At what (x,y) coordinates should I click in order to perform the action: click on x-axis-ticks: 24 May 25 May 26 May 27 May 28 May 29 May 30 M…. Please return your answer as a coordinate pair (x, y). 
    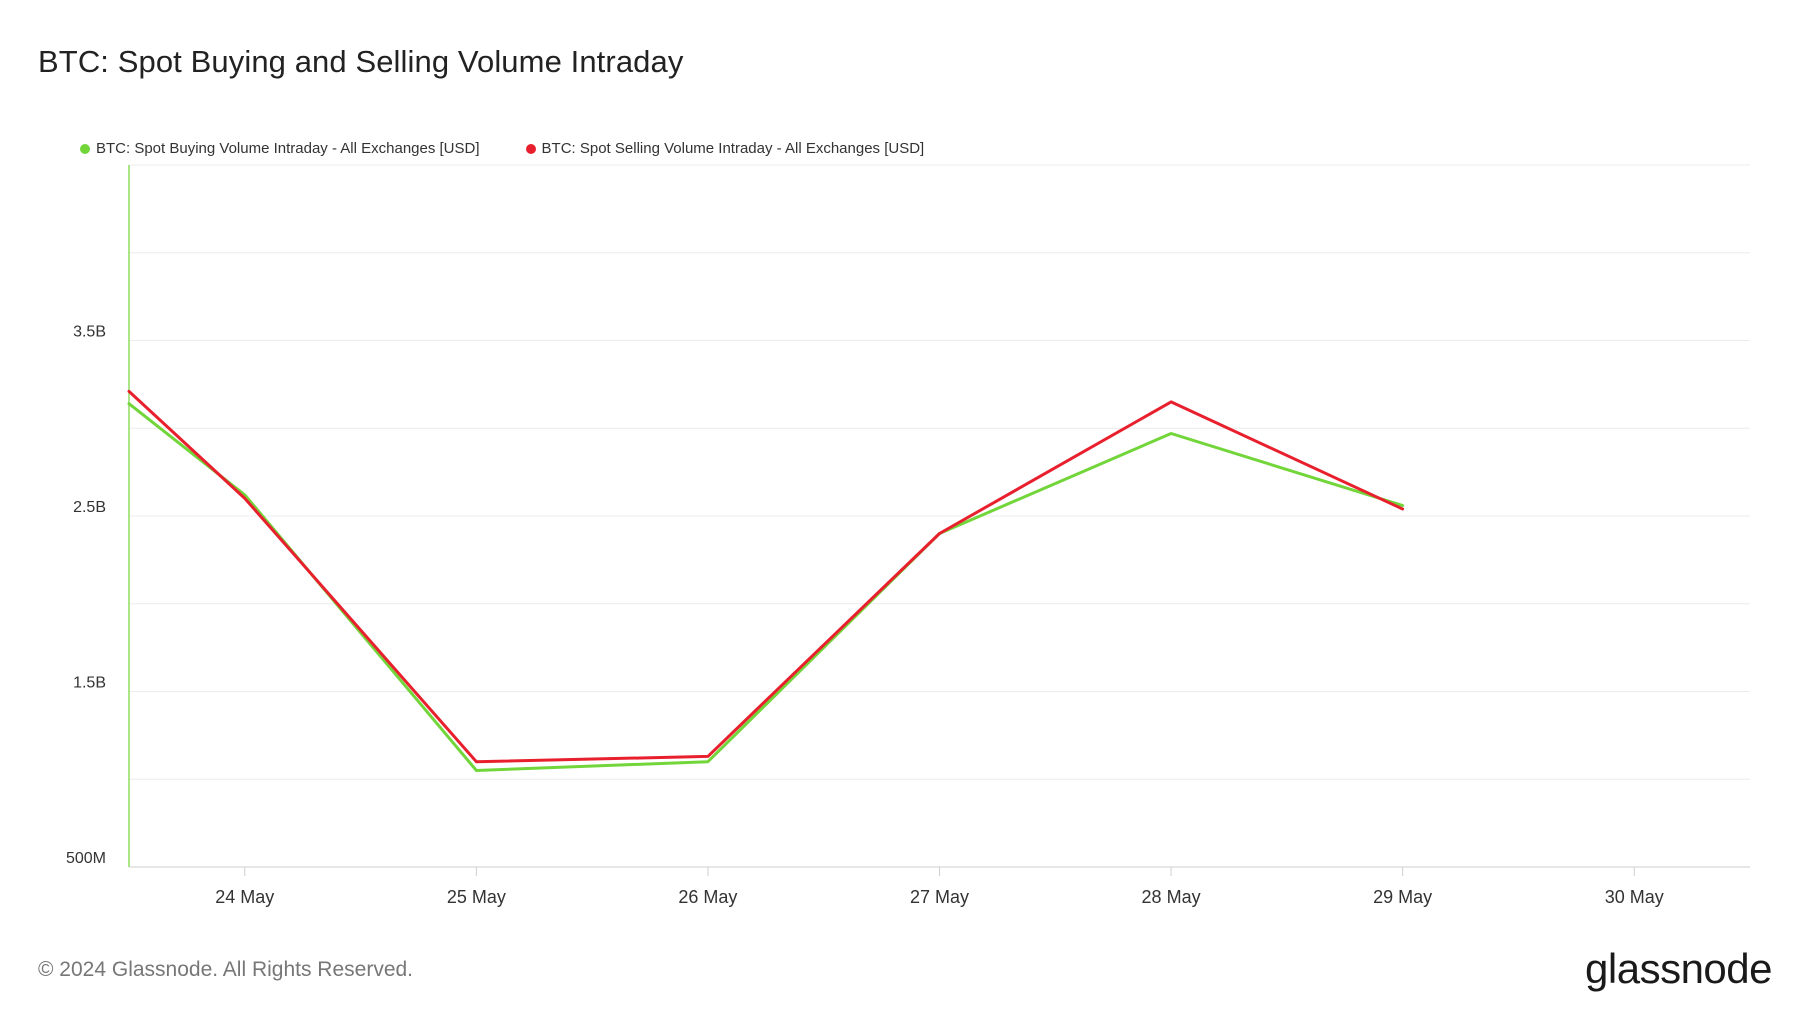
    Looking at the image, I should click on (939, 887).